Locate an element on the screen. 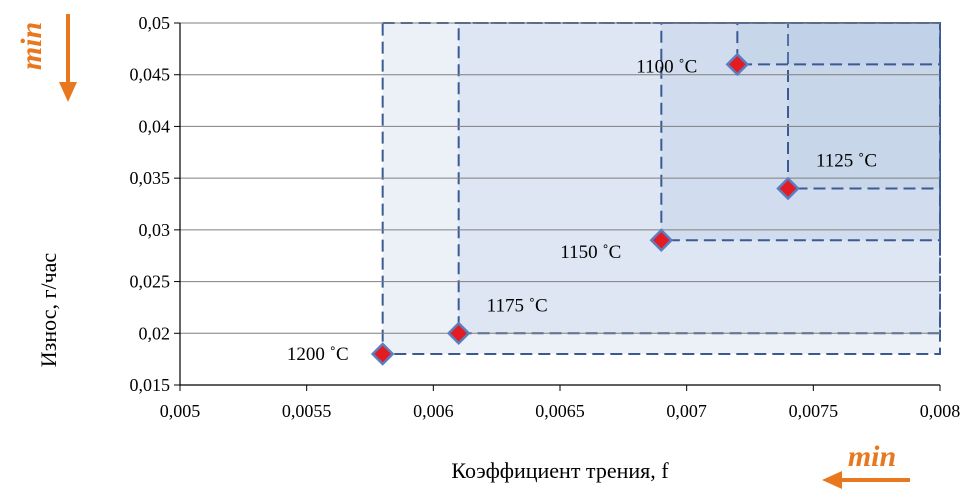  x-tick-label: 0,008 is located at coordinates (940, 411).